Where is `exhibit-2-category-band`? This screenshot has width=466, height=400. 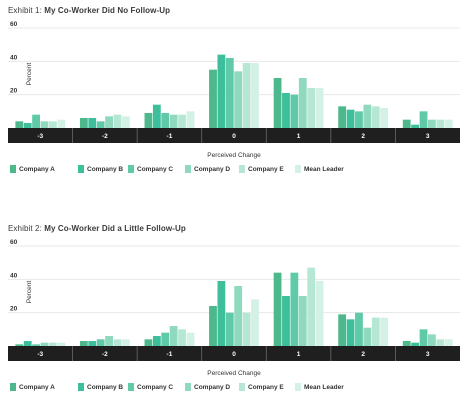
exhibit-2-category-band is located at coordinates (234, 353).